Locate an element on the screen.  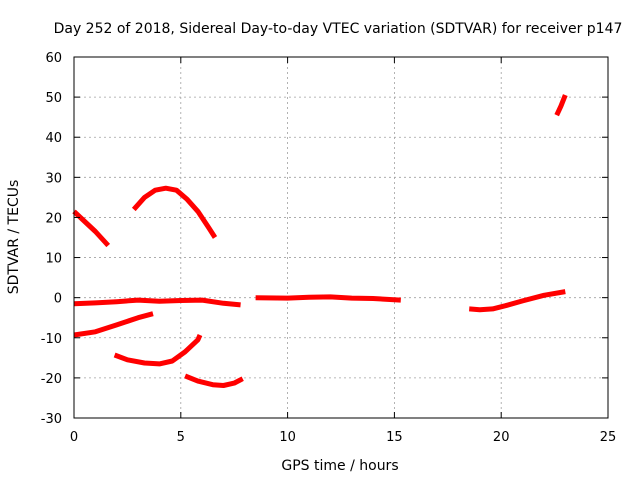
x-tick-label: 25 is located at coordinates (608, 437).